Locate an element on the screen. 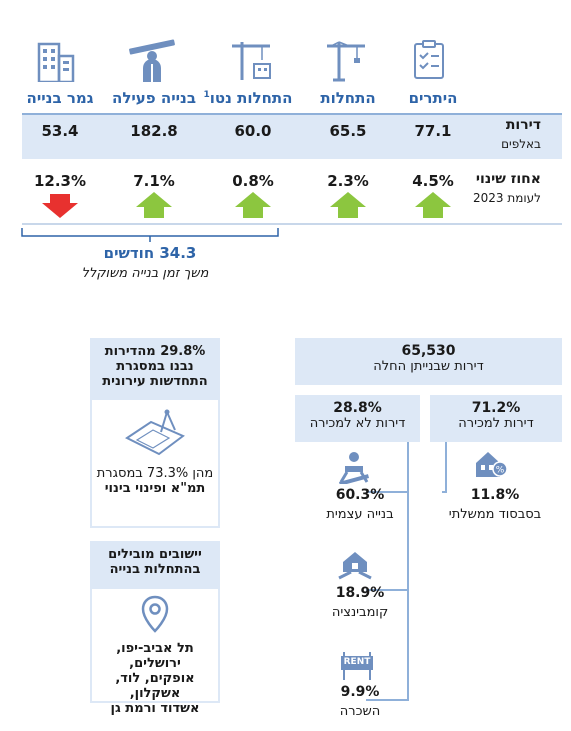 The image size is (571, 731). blueprint-icon is located at coordinates (155, 433).